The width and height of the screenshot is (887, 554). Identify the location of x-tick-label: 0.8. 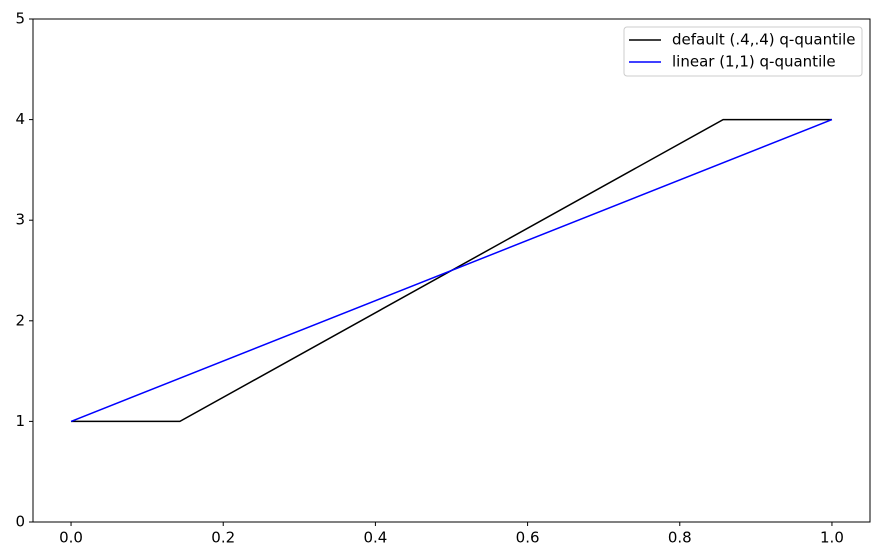
(680, 538).